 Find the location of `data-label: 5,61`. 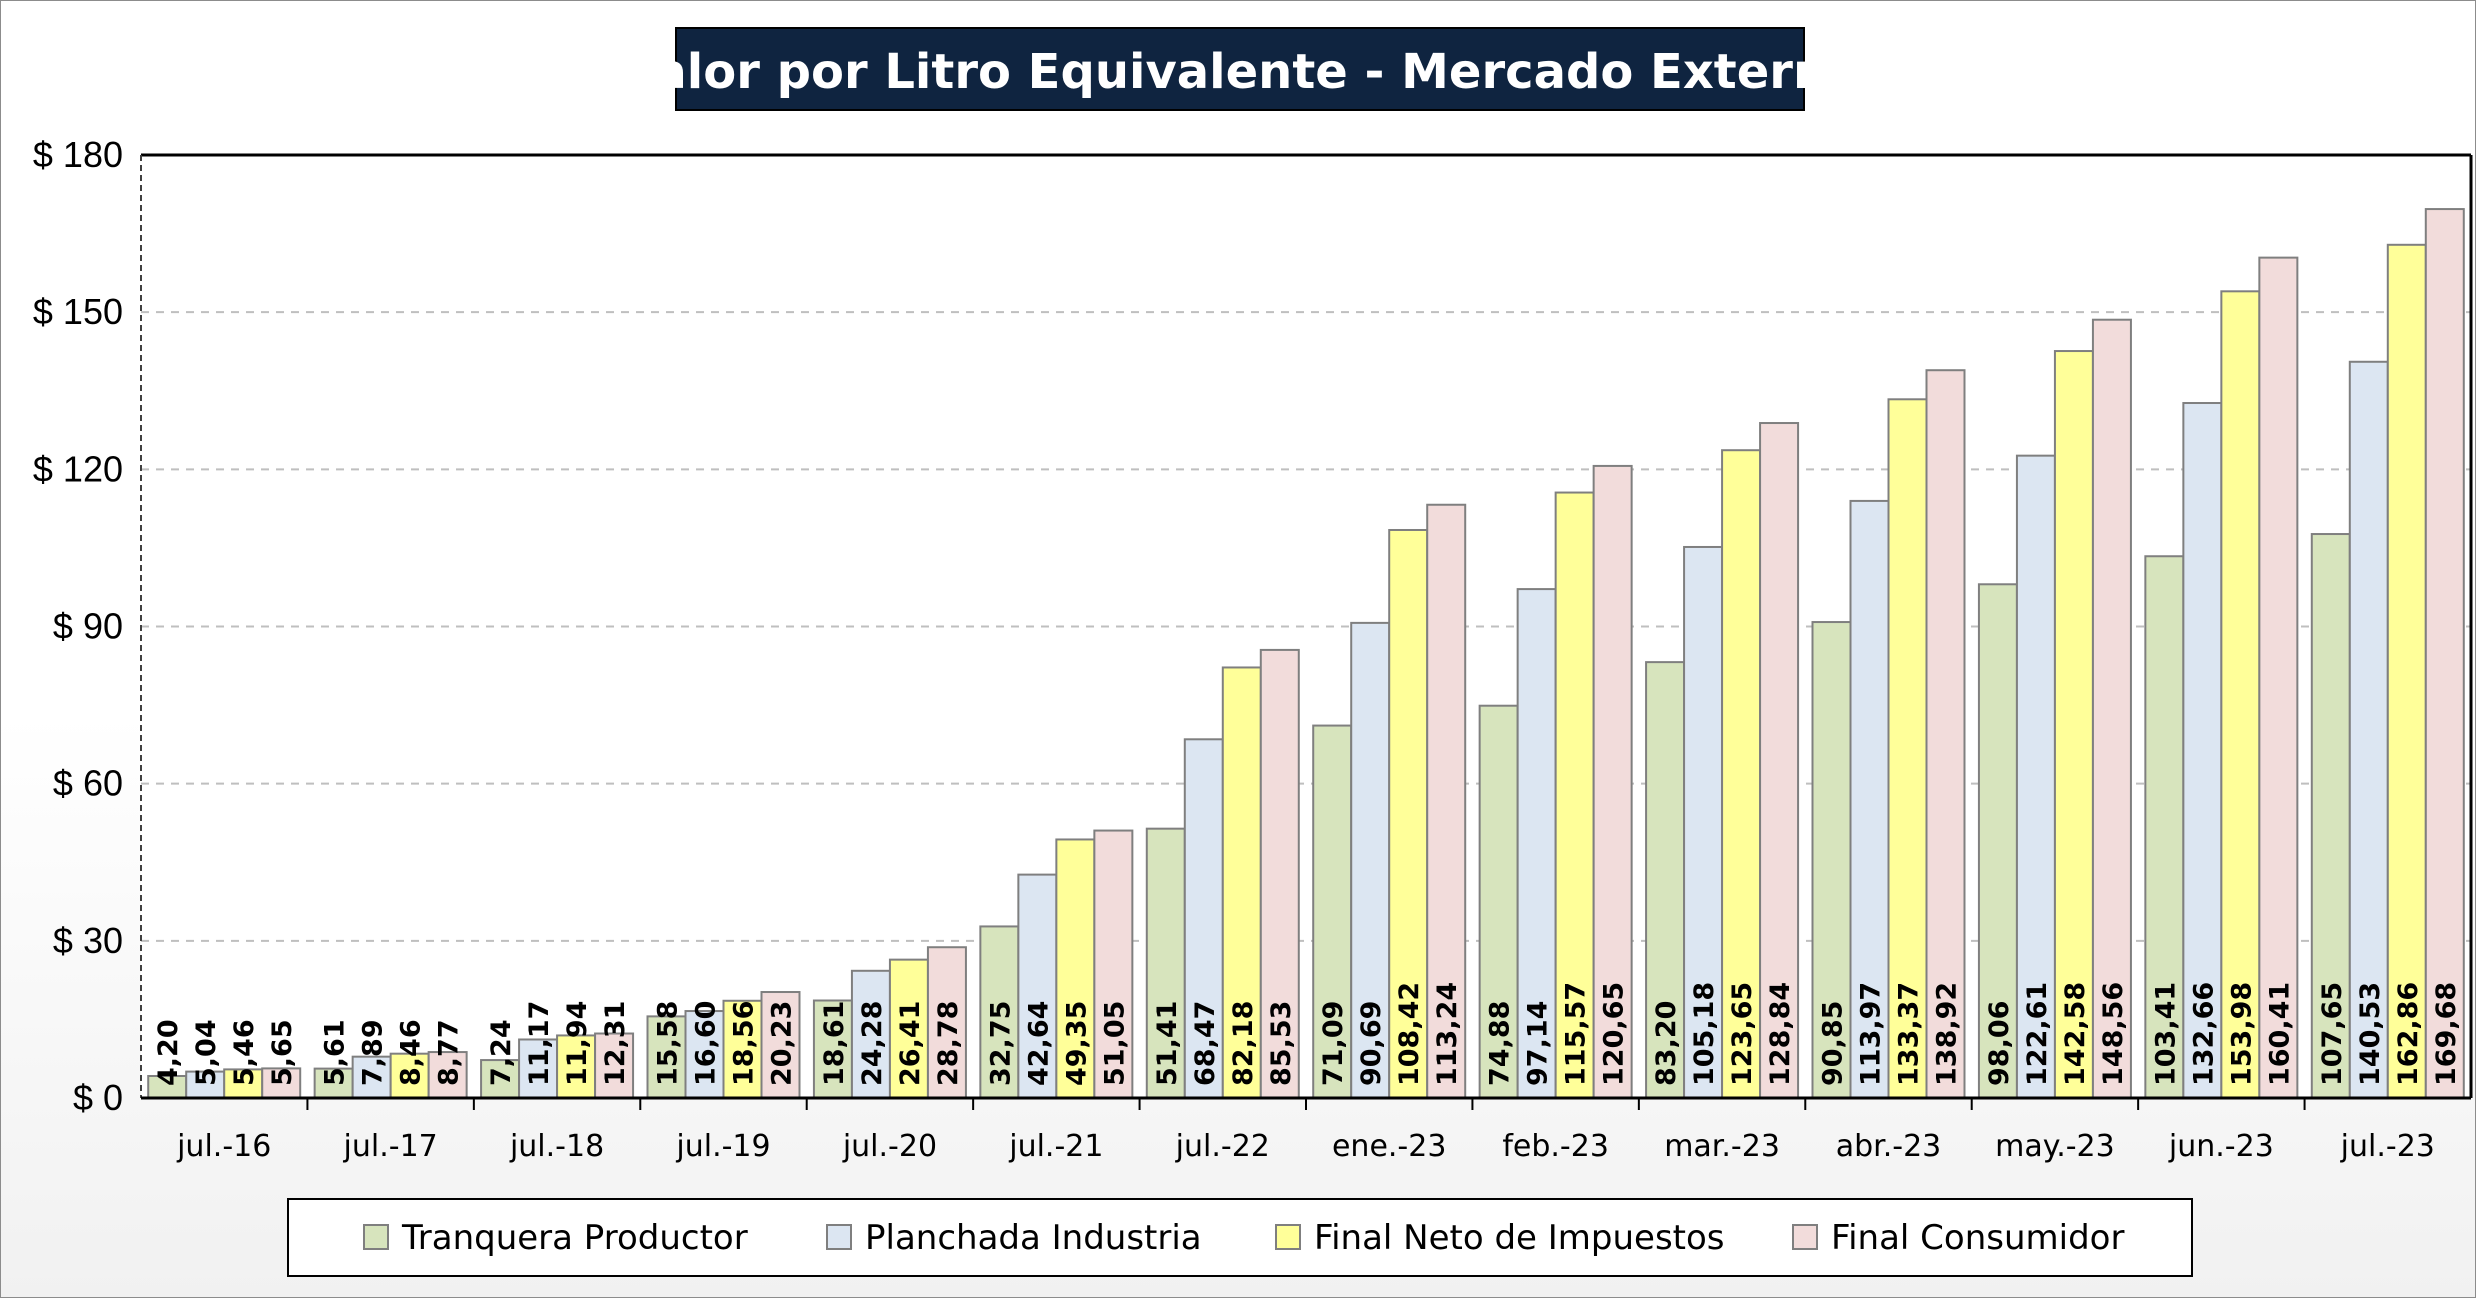

data-label: 5,61 is located at coordinates (335, 1052).